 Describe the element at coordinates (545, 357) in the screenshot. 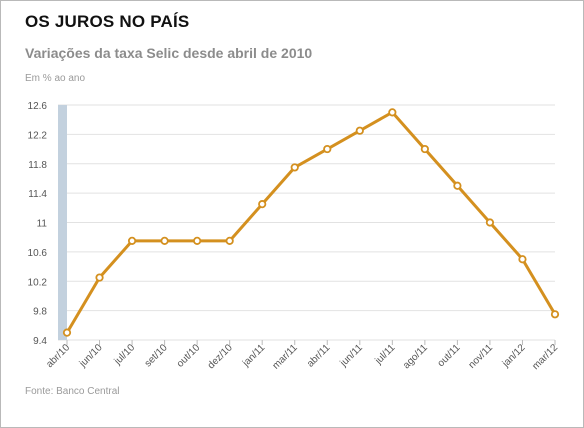

I see `x-tick-label: mar/12` at that location.